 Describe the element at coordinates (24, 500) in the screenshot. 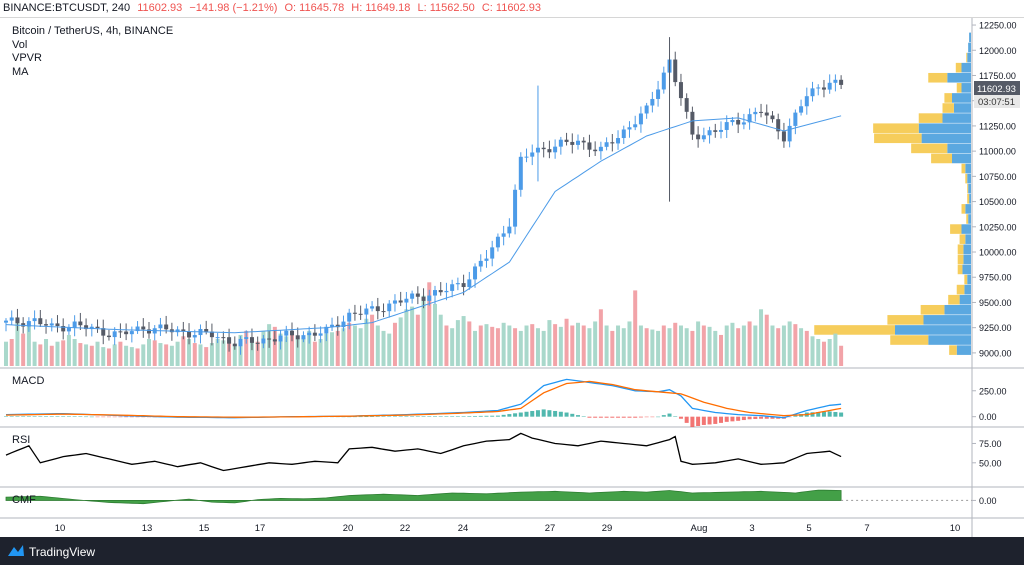

I see `cmf-label: CMF` at that location.